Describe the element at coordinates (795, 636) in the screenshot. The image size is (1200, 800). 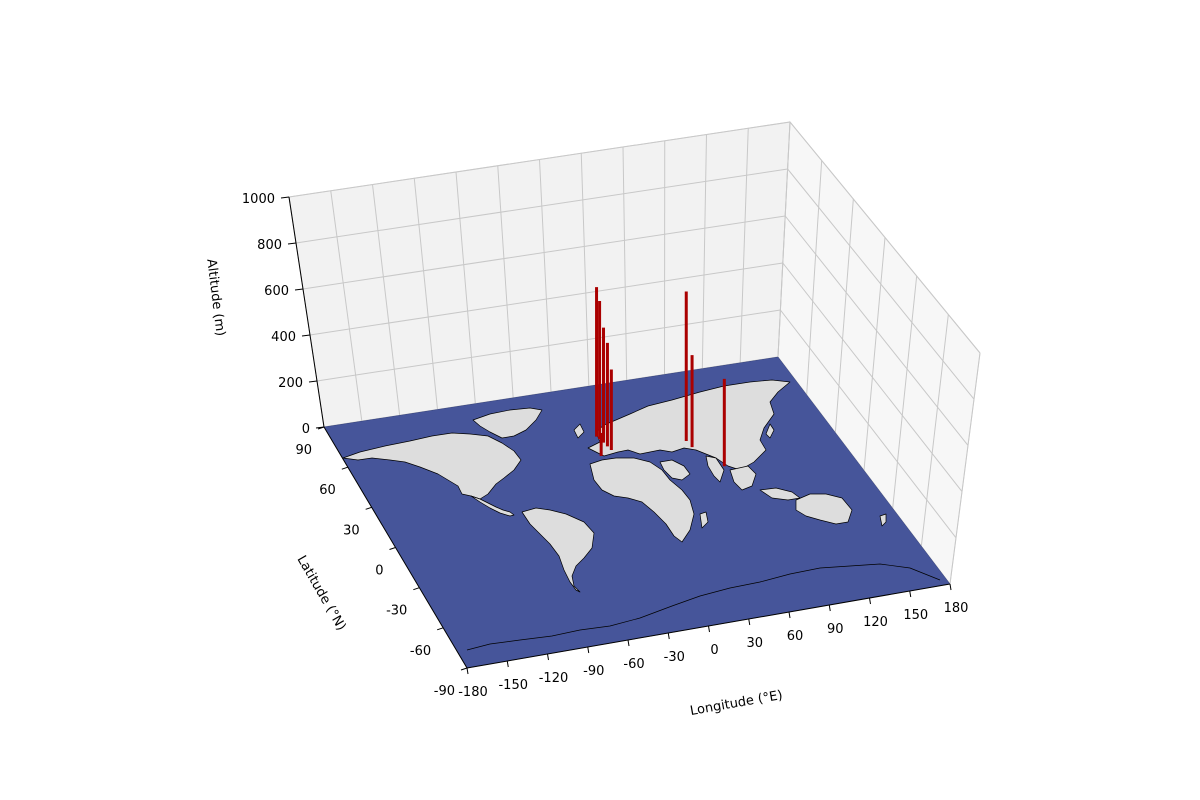
I see `x-tick-label: 60` at that location.